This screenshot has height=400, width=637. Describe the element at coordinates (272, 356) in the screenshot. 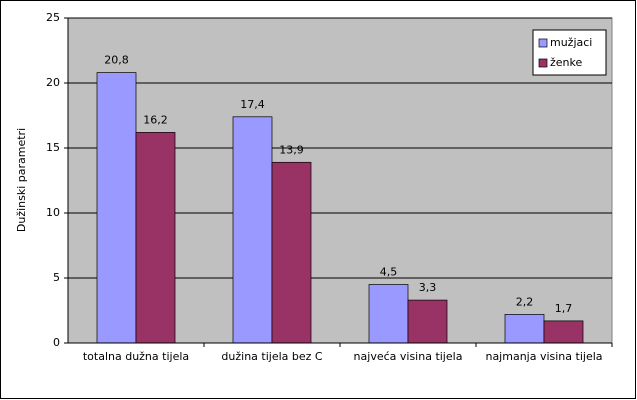

I see `x-tick-label: dužina tijela bez C` at that location.